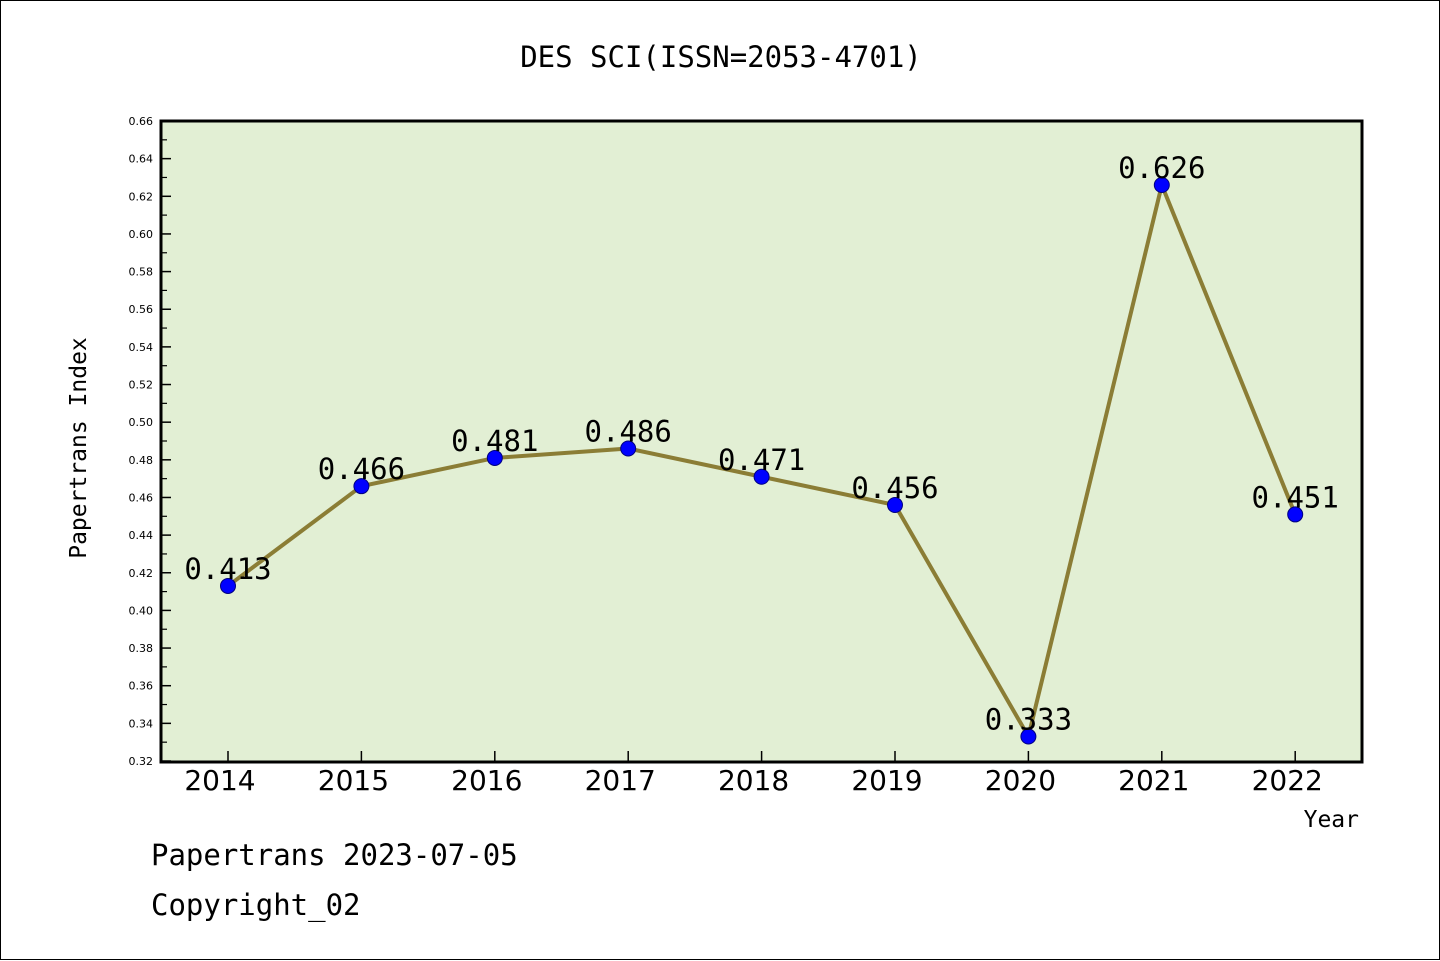 The image size is (1440, 961). I want to click on y-tick-label: 0.52, so click(141, 385).